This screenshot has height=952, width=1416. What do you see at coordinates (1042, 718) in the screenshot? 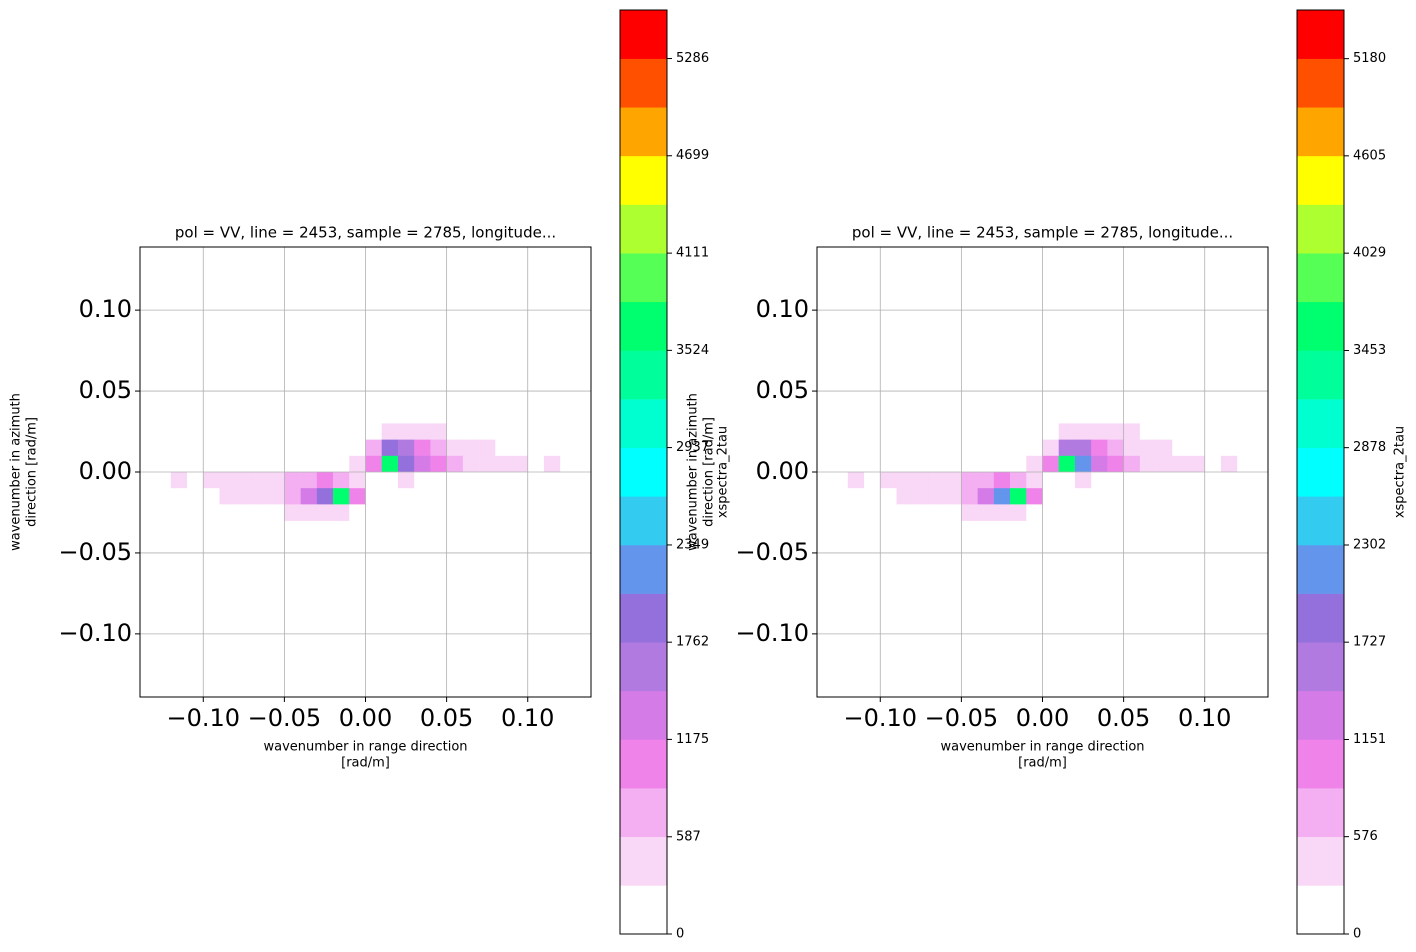
I see `x-tick-label: 0.00` at bounding box center [1042, 718].